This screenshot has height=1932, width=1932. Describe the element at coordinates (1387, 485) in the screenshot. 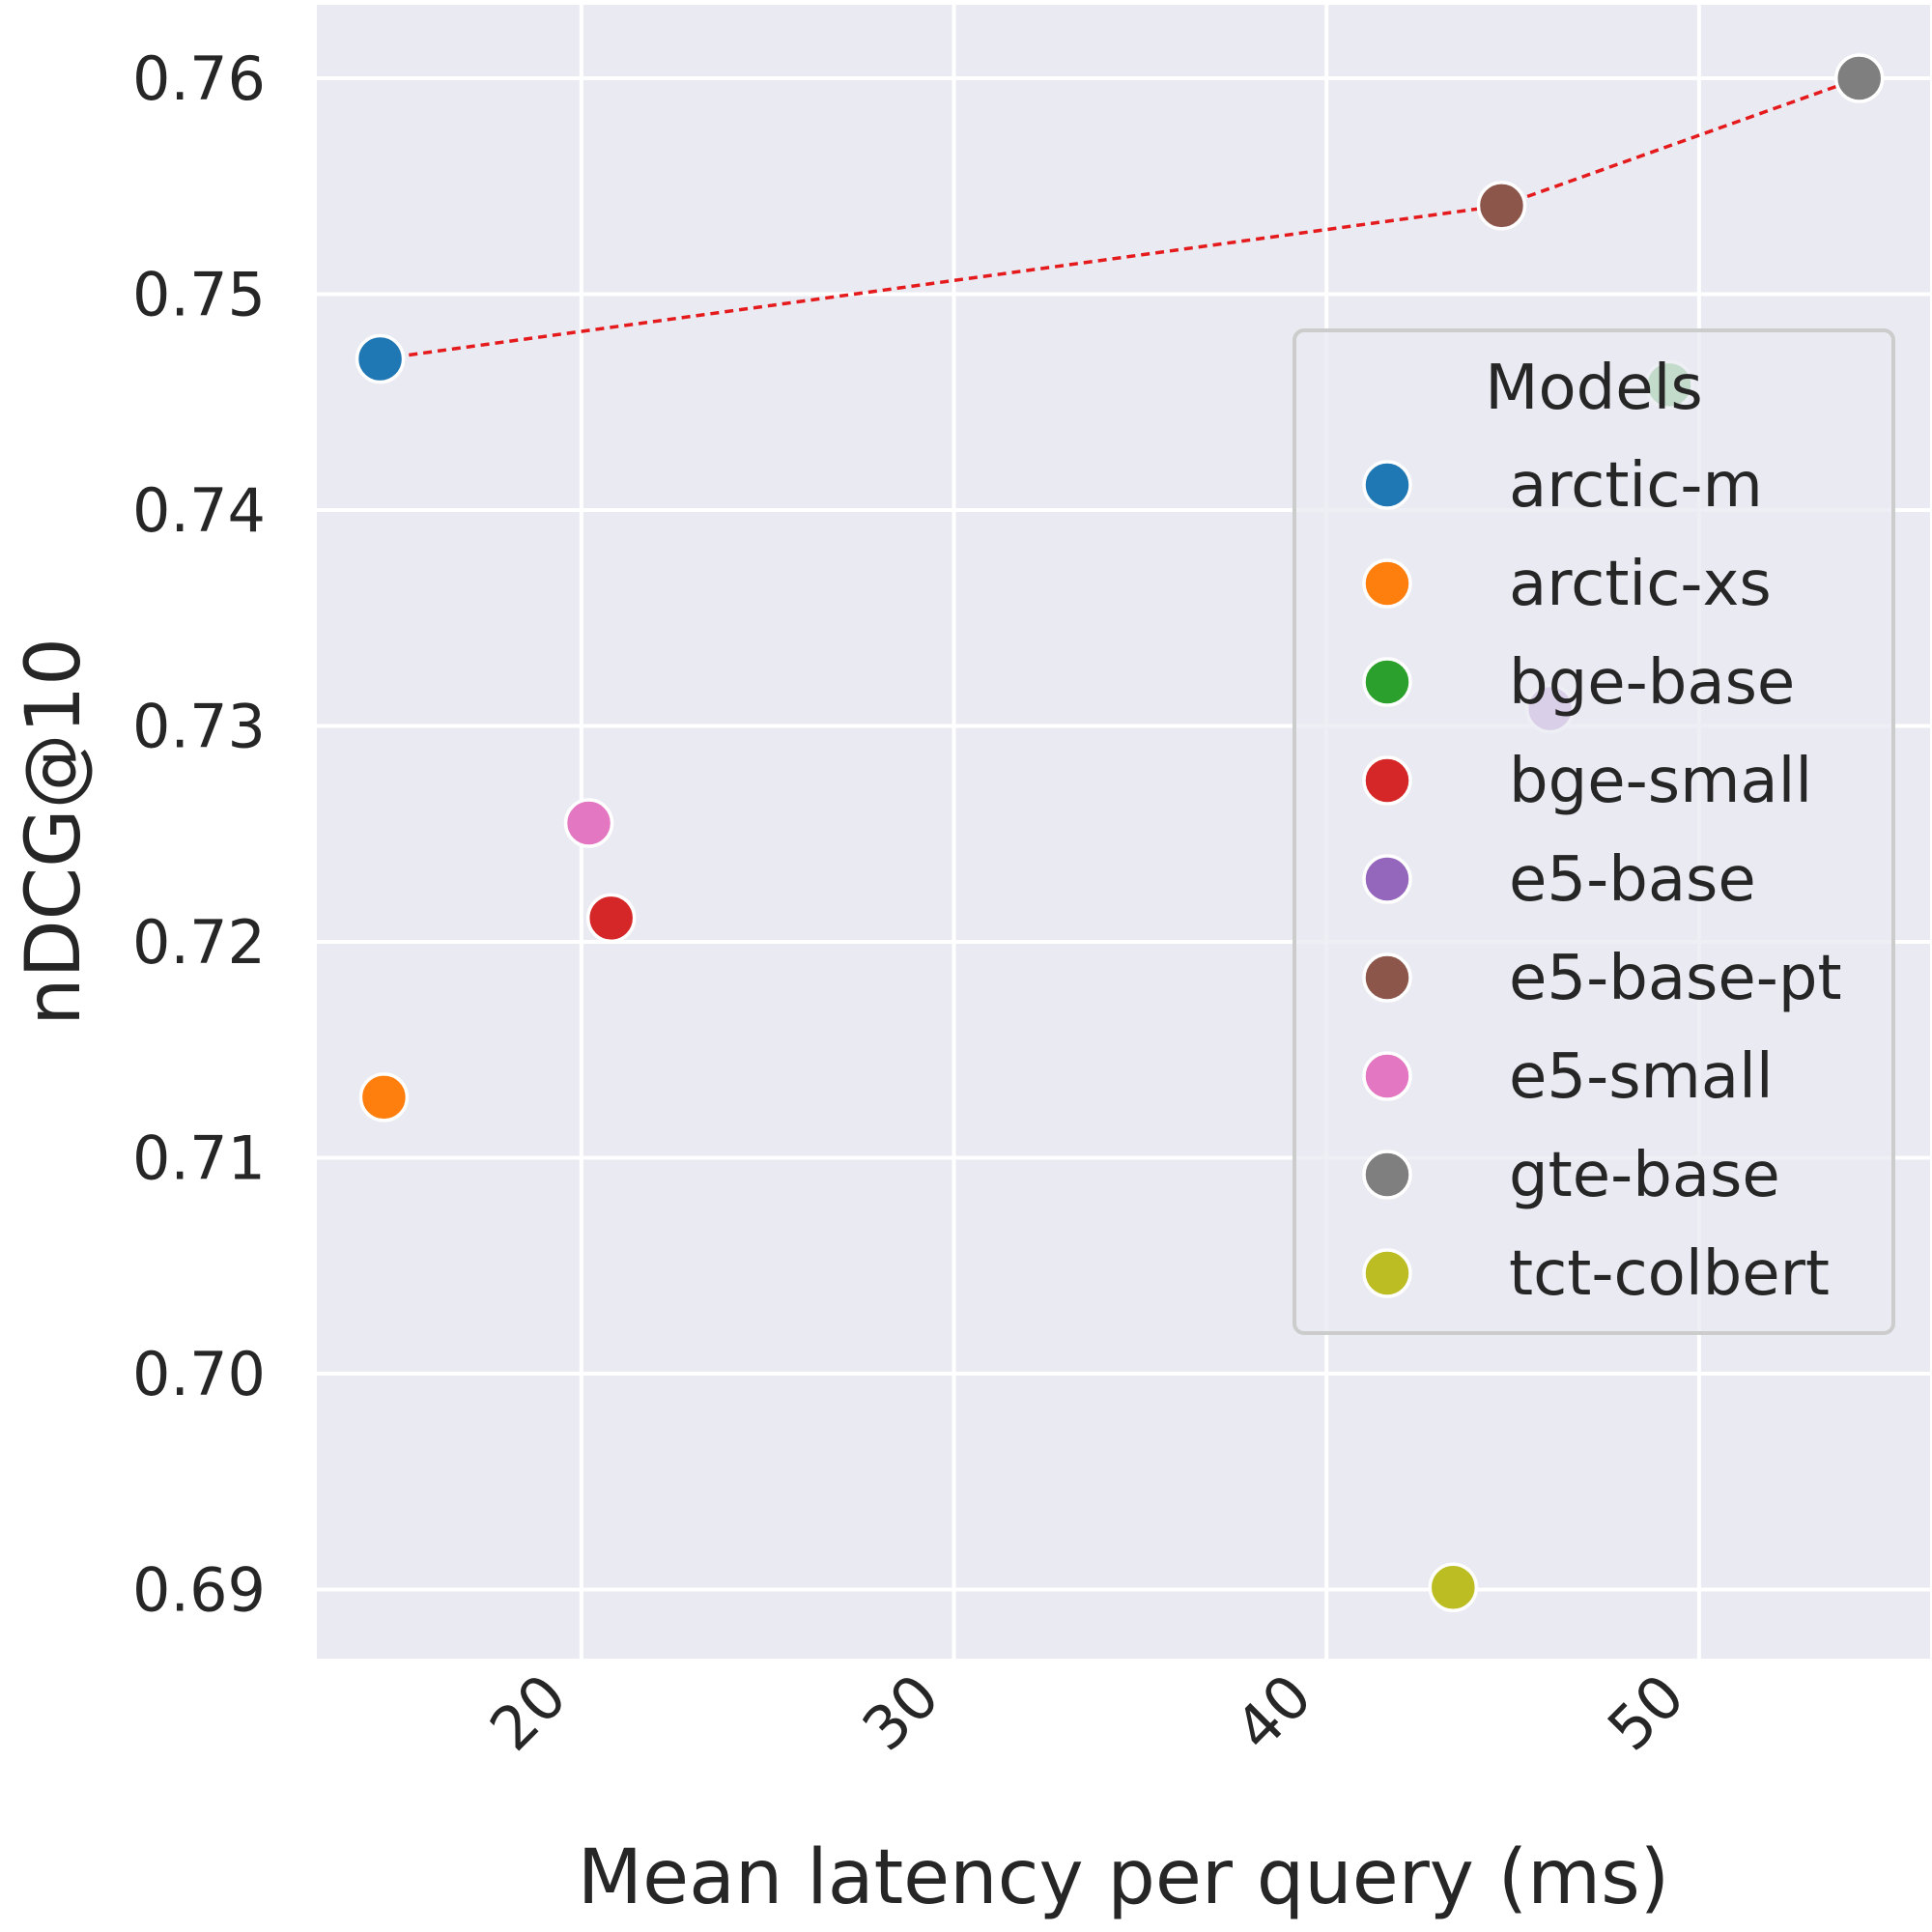

I see `legend-marker-arctic-m` at that location.